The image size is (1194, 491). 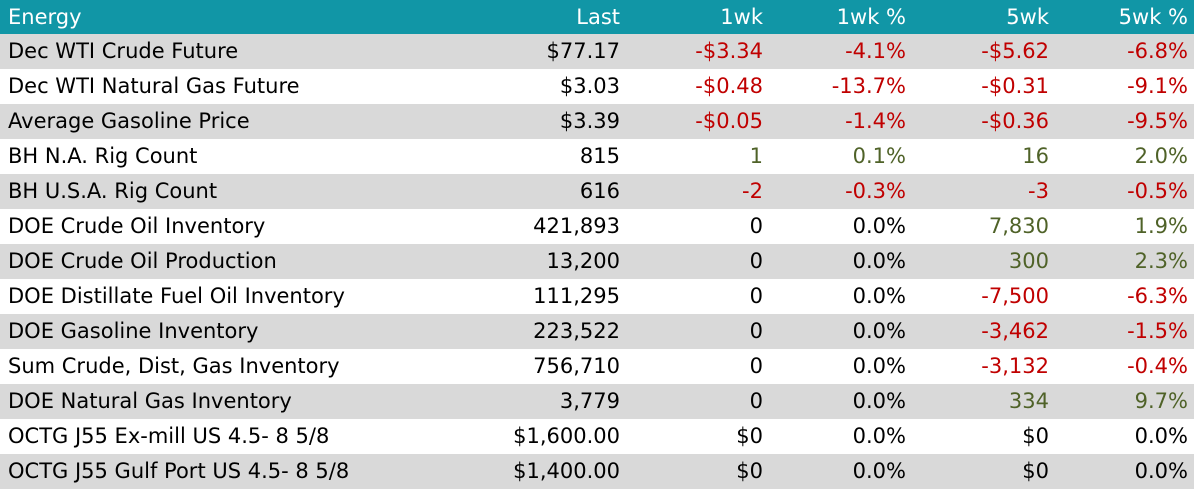 What do you see at coordinates (174, 366) in the screenshot?
I see `row-label: Sum Crude, Dist, Gas Inventory` at bounding box center [174, 366].